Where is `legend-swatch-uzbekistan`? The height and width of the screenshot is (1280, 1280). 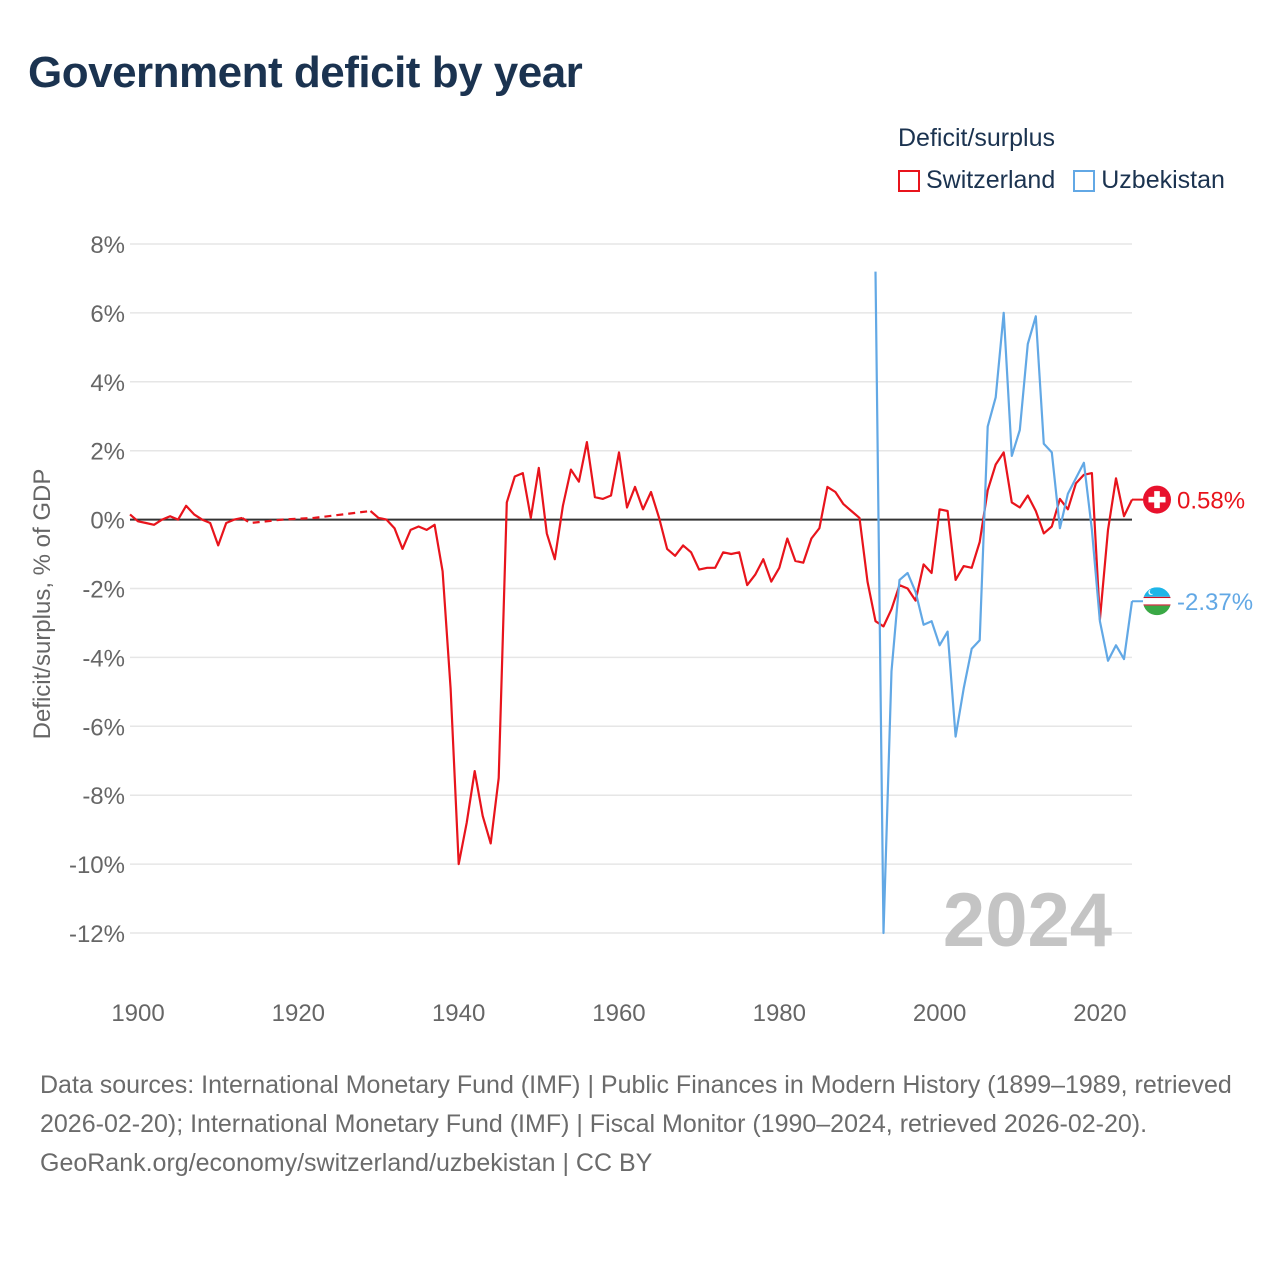 legend-swatch-uzbekistan is located at coordinates (1084, 180).